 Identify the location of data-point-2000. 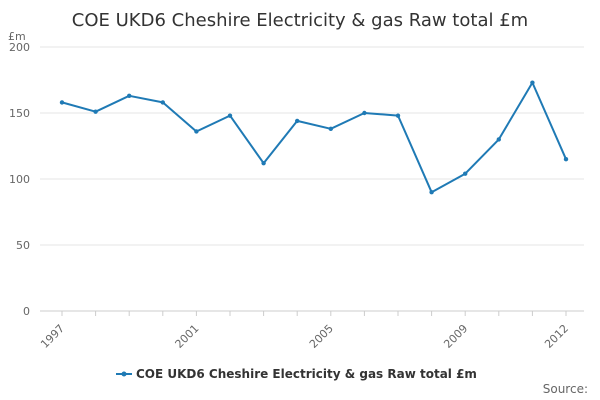
(162, 102).